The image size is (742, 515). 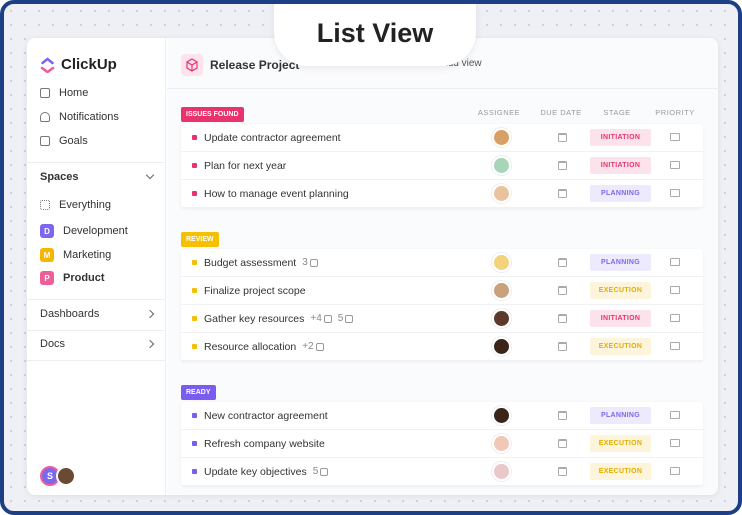 I want to click on group-label: READY, so click(x=198, y=392).